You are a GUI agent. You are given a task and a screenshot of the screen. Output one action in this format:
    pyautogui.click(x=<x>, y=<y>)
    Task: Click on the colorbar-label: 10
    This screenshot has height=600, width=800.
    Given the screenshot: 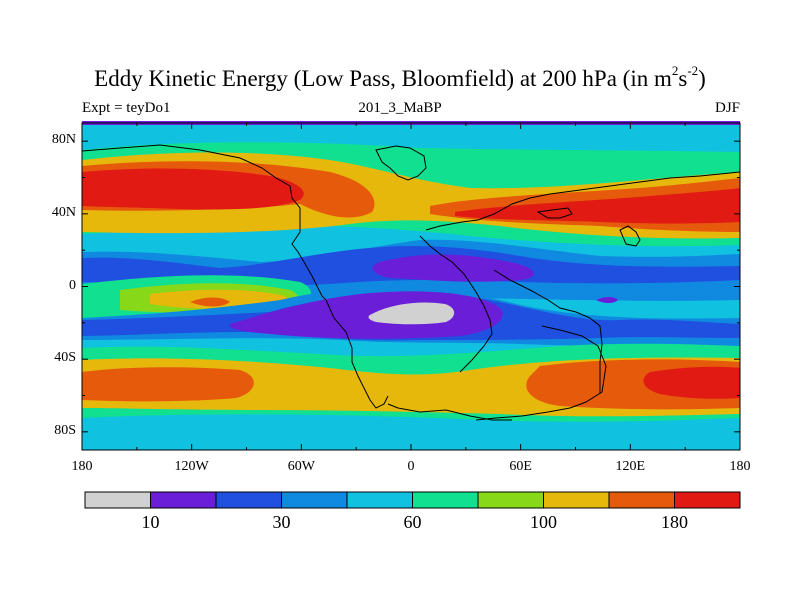 What is the action you would take?
    pyautogui.click(x=150, y=522)
    